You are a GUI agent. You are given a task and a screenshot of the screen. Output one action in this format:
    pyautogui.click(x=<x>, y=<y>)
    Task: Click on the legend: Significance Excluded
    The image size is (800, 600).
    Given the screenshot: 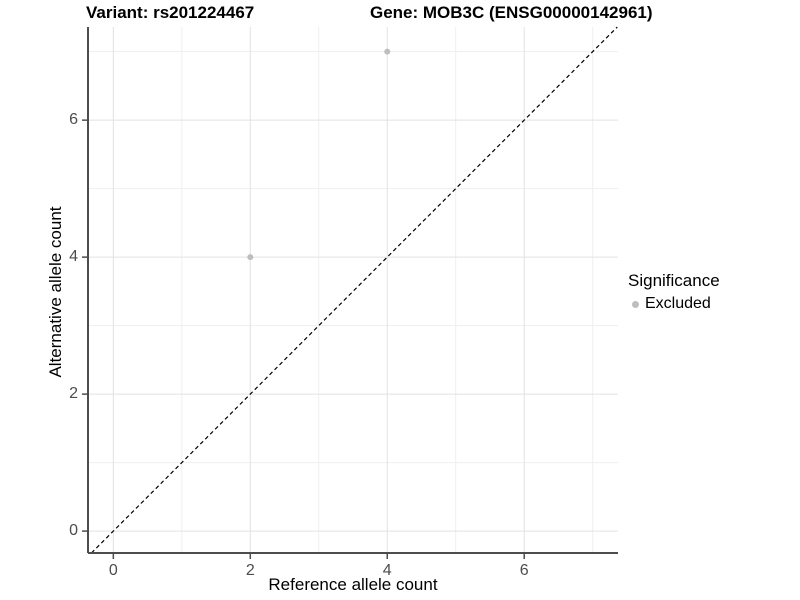 What is the action you would take?
    pyautogui.click(x=674, y=292)
    